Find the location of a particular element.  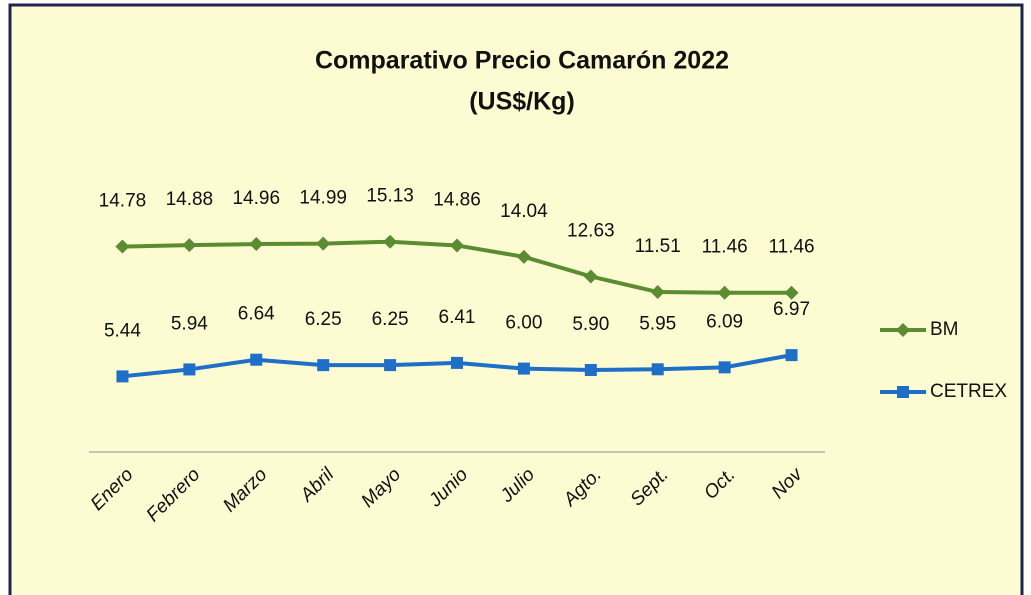

data-label: 14.78 is located at coordinates (123, 201).